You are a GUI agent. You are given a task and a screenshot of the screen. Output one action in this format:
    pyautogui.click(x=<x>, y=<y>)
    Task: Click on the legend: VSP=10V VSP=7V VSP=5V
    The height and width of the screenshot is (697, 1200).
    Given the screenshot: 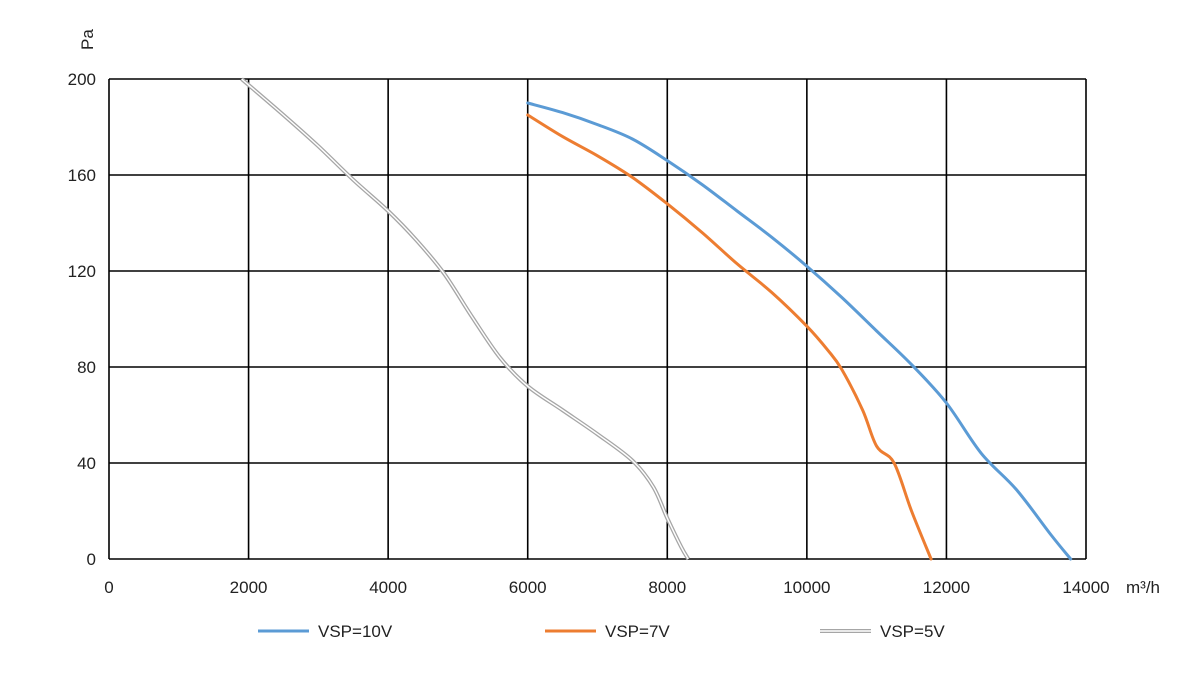 What is the action you would take?
    pyautogui.click(x=601, y=631)
    